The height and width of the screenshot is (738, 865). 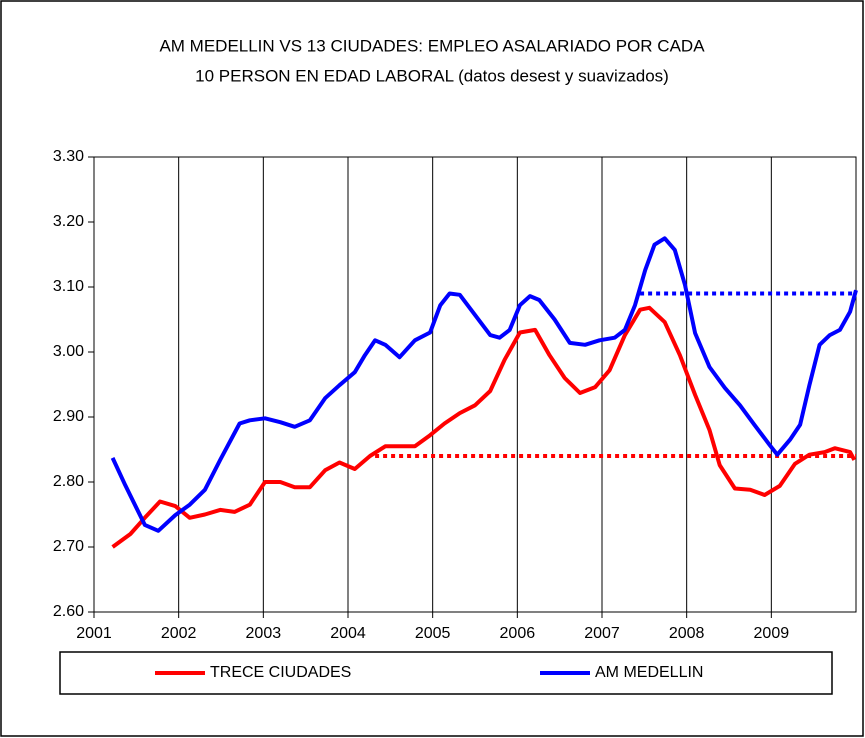 What do you see at coordinates (68, 351) in the screenshot?
I see `y-tick-label: 3.00` at bounding box center [68, 351].